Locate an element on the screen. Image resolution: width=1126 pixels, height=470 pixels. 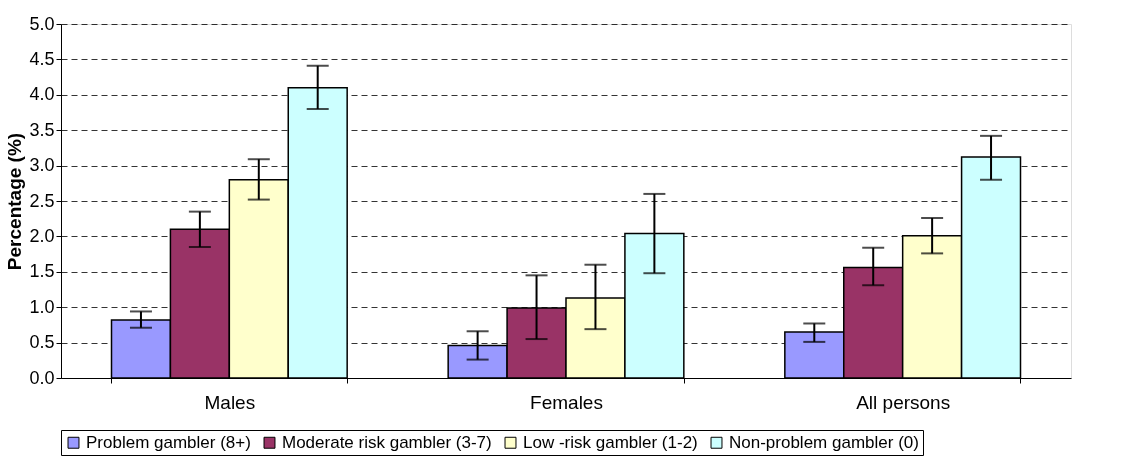
y-tick-label: 3.0 is located at coordinates (42, 165).